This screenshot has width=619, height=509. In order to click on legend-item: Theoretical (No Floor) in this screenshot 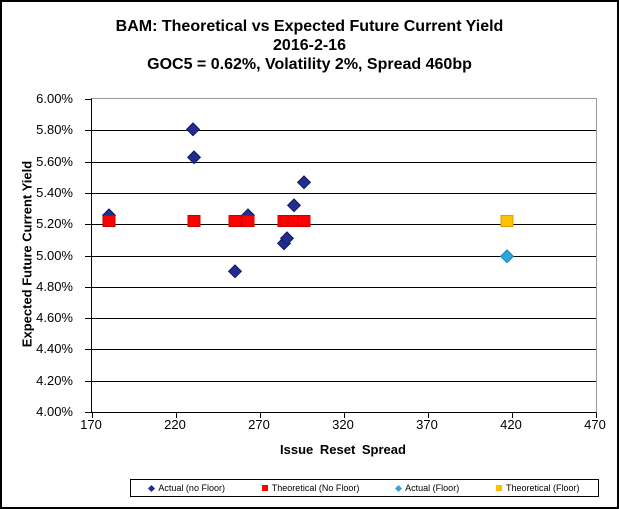, I will do `click(310, 488)`.